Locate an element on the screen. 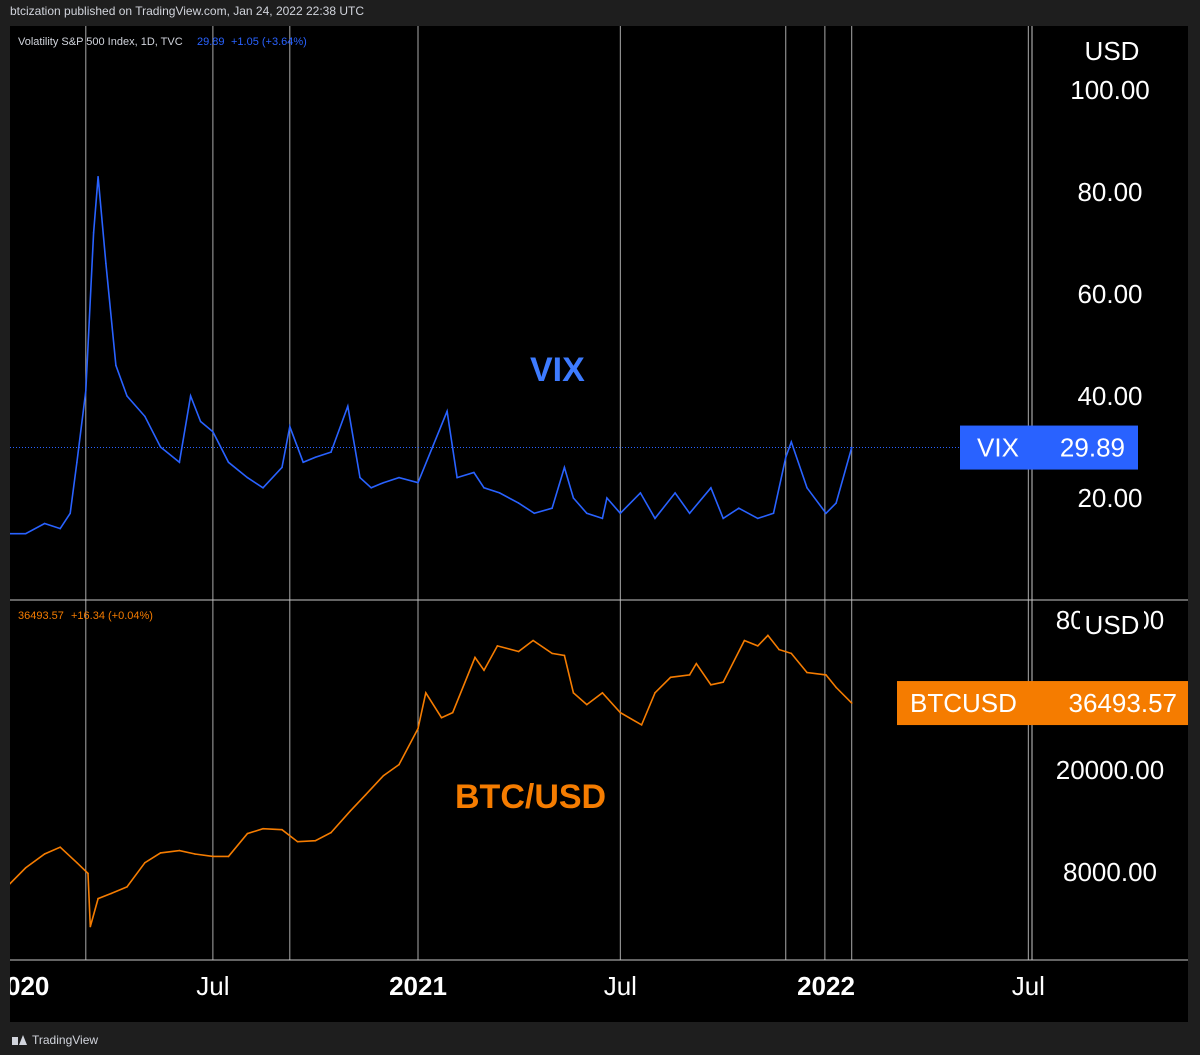 The width and height of the screenshot is (1200, 1055). btc-currency-box is located at coordinates (1112, 625).